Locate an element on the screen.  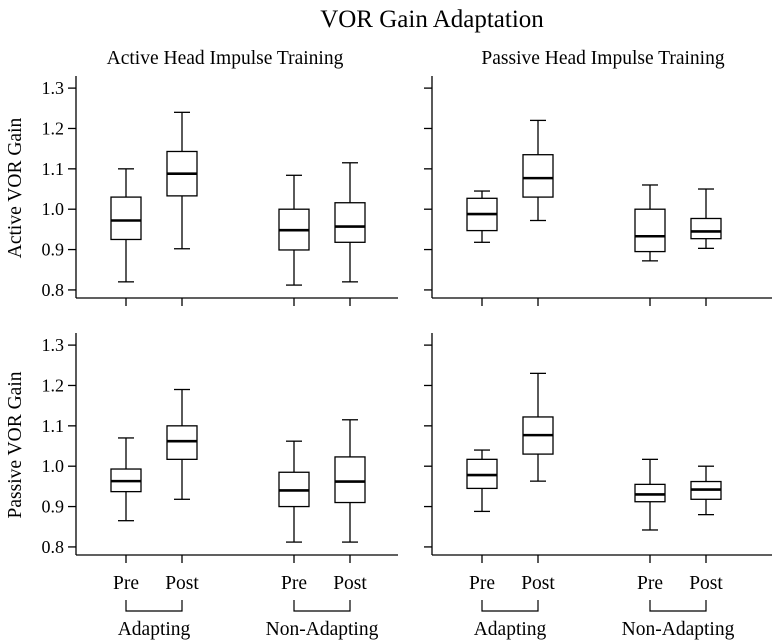
chart-title: VOR Gain Adaptation is located at coordinates (432, 19).